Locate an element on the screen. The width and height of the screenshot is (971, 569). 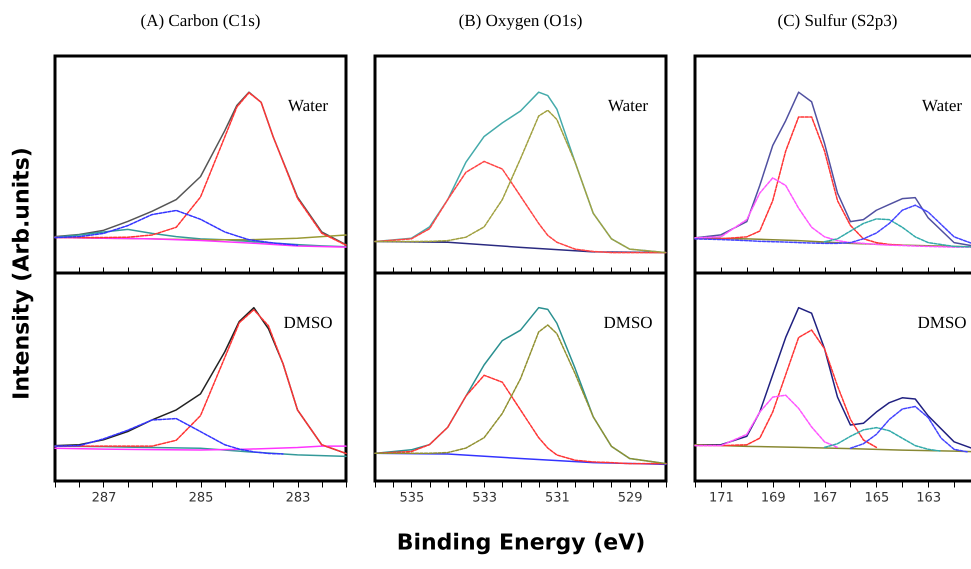
x-tick-label: 287 is located at coordinates (104, 498).